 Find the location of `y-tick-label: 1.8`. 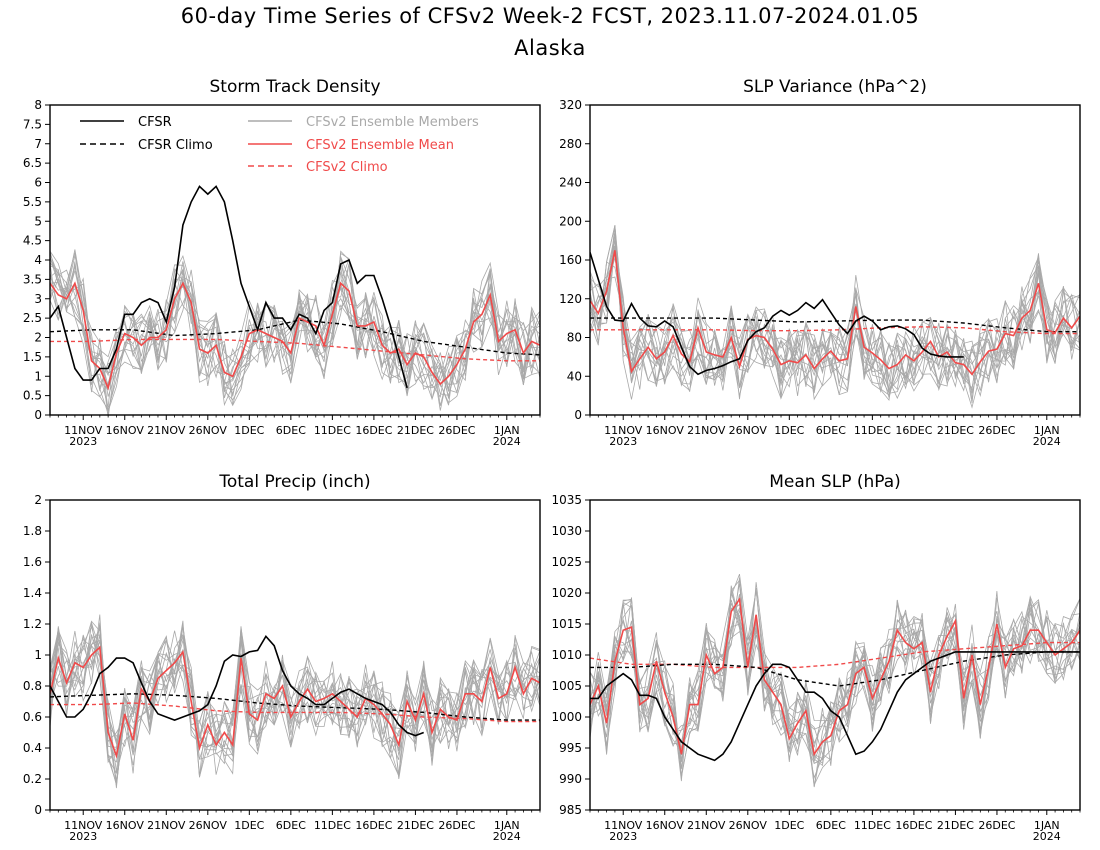

y-tick-label: 1.8 is located at coordinates (32, 531).